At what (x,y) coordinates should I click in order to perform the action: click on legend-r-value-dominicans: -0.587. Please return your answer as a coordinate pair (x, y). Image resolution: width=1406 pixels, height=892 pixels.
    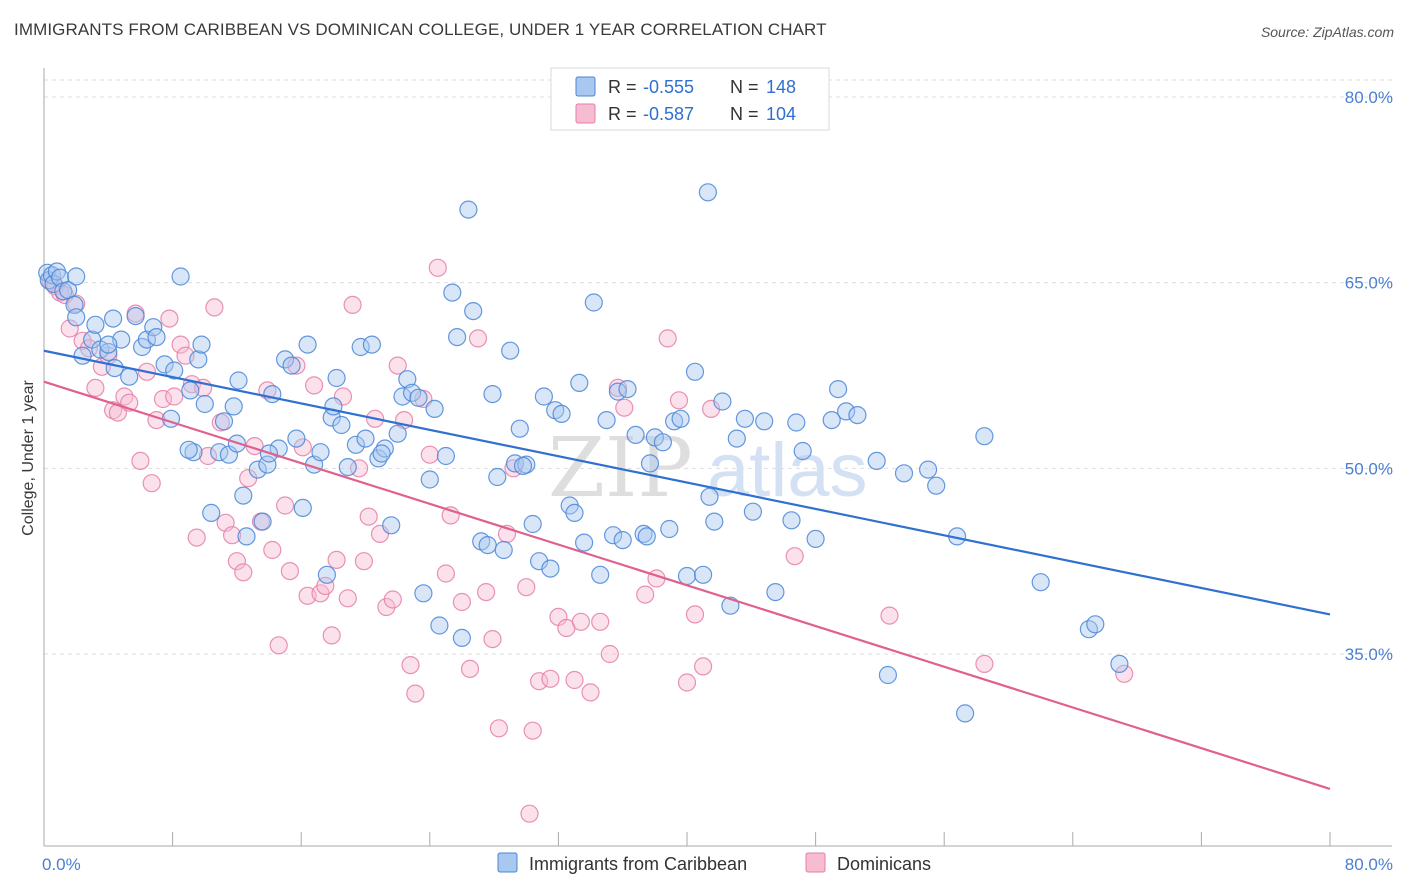
    Looking at the image, I should click on (668, 114).